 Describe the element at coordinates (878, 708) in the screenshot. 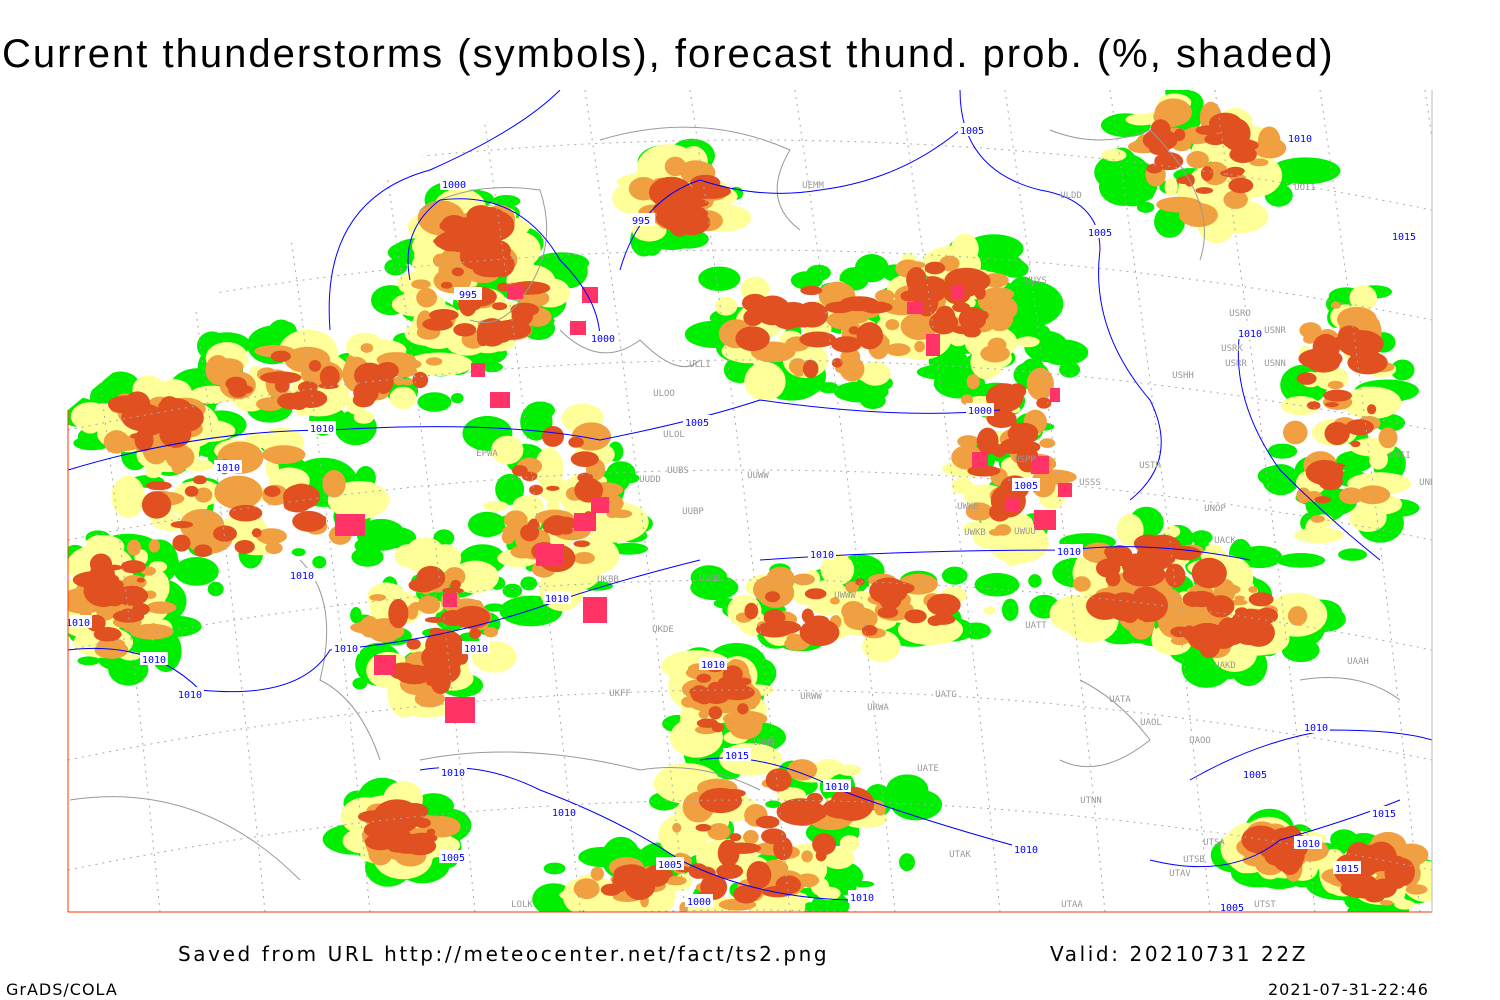

I see `station-label: URWA` at that location.